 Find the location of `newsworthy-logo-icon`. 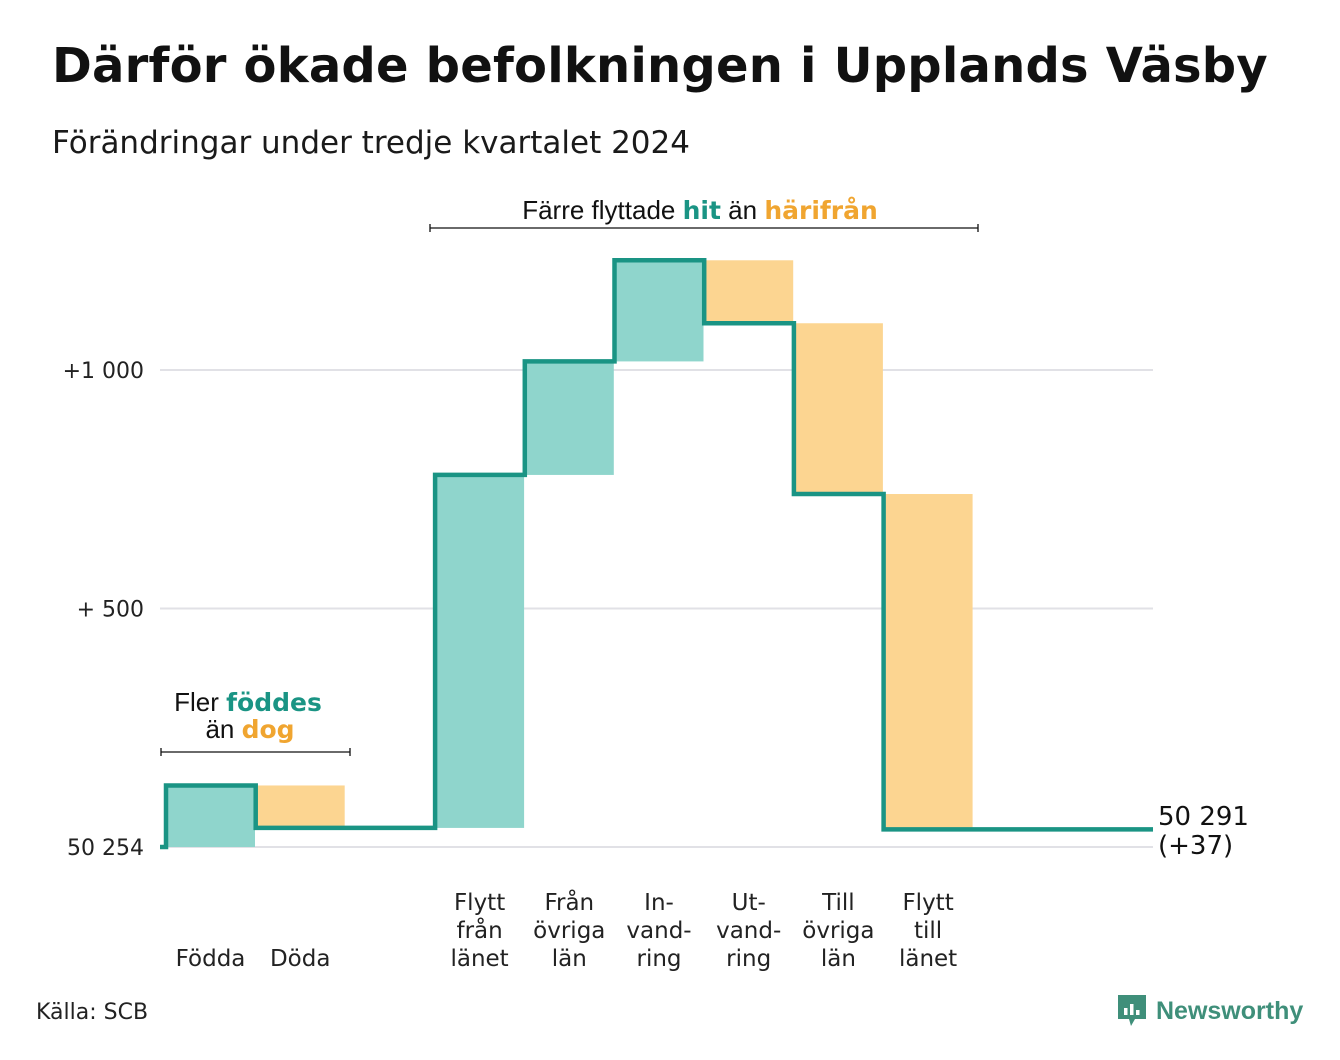

newsworthy-logo-icon is located at coordinates (1132, 1010).